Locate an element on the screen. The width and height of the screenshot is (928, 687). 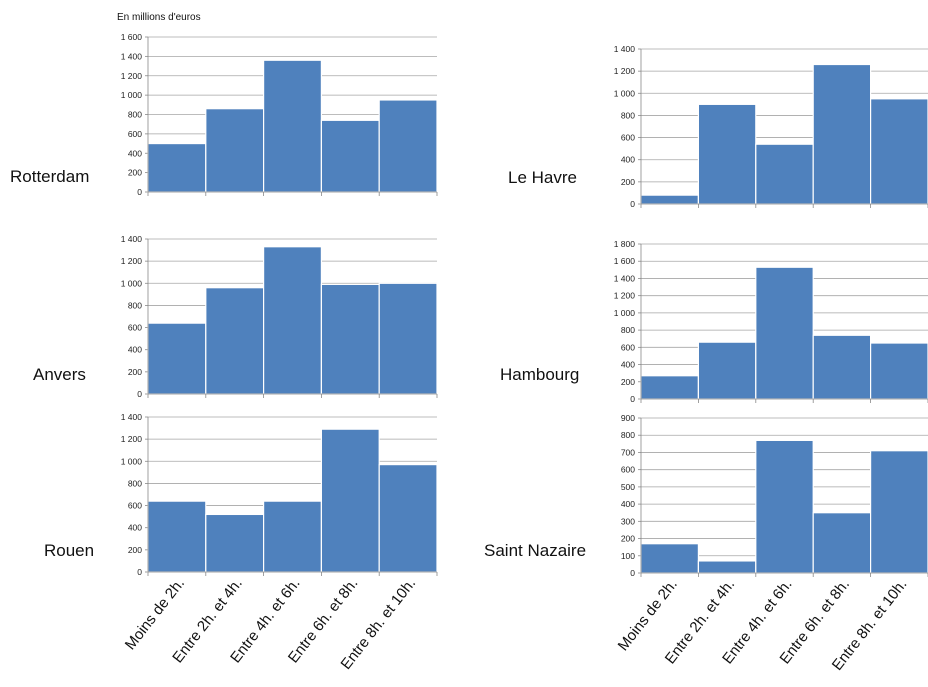
chart-panel-4: 0 200 400 600 800 1 000 1 200 1 400 Le Havre is located at coordinates (718, 126).